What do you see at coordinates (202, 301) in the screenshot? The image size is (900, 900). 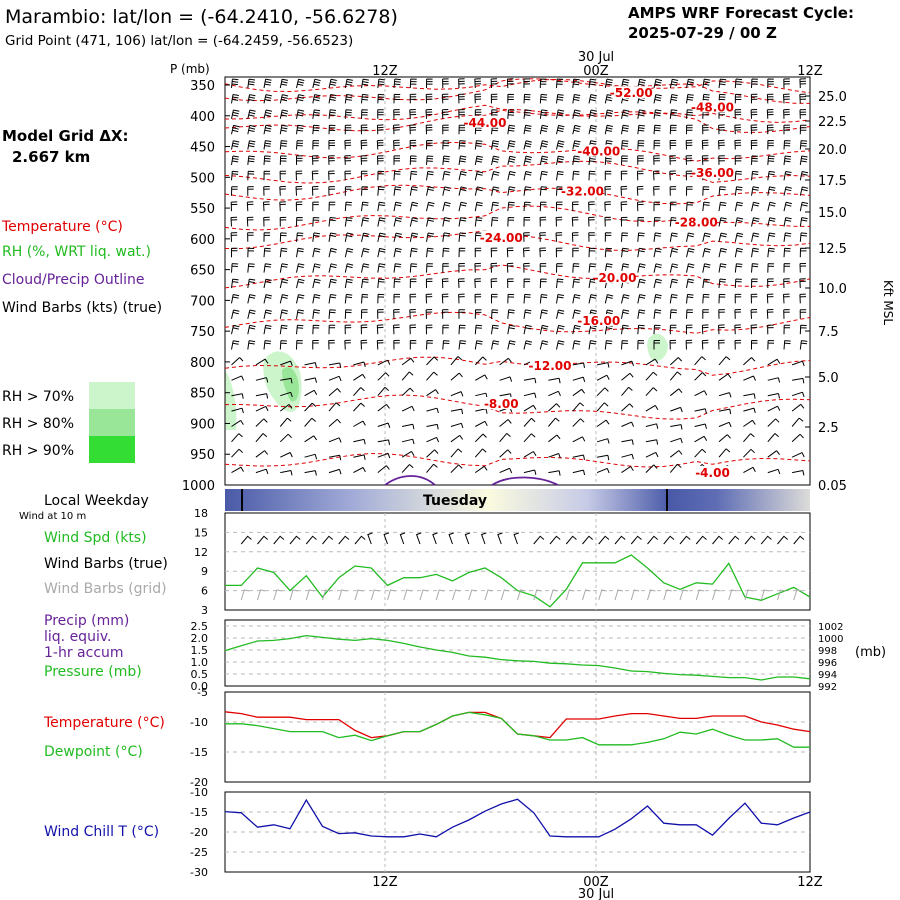 I see `pressure-tick-label: 700` at bounding box center [202, 301].